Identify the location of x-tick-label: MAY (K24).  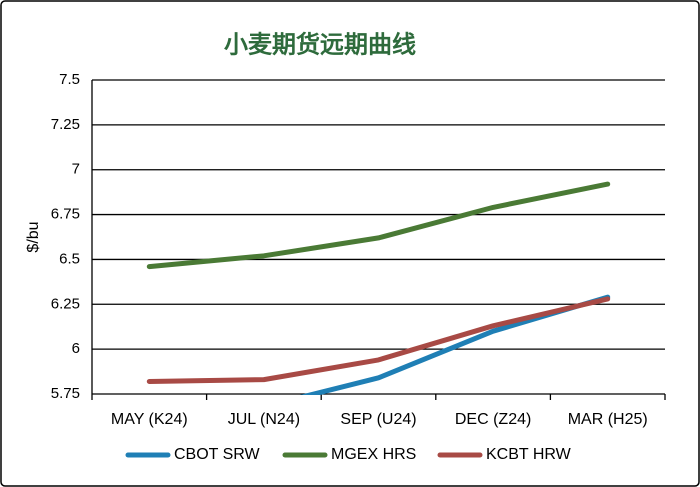
(149, 419).